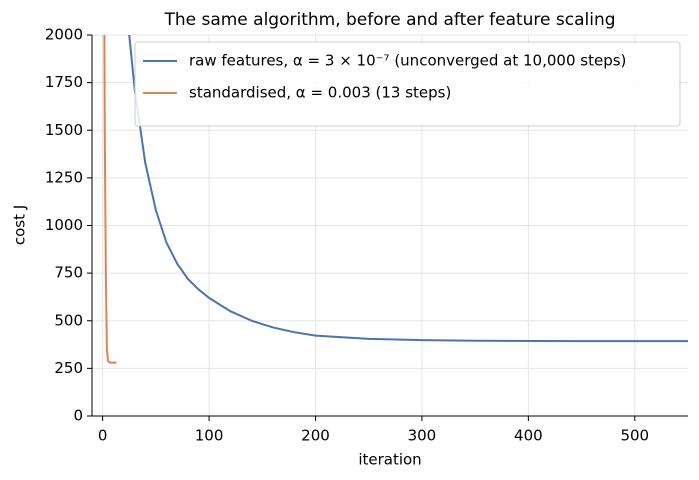 The image size is (699, 480). I want to click on legend-box, so click(407, 84).